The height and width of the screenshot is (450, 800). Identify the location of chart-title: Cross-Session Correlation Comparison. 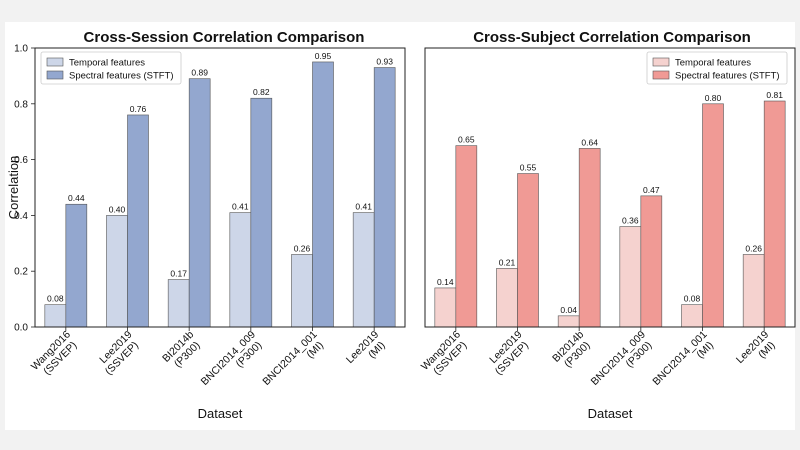
(224, 37).